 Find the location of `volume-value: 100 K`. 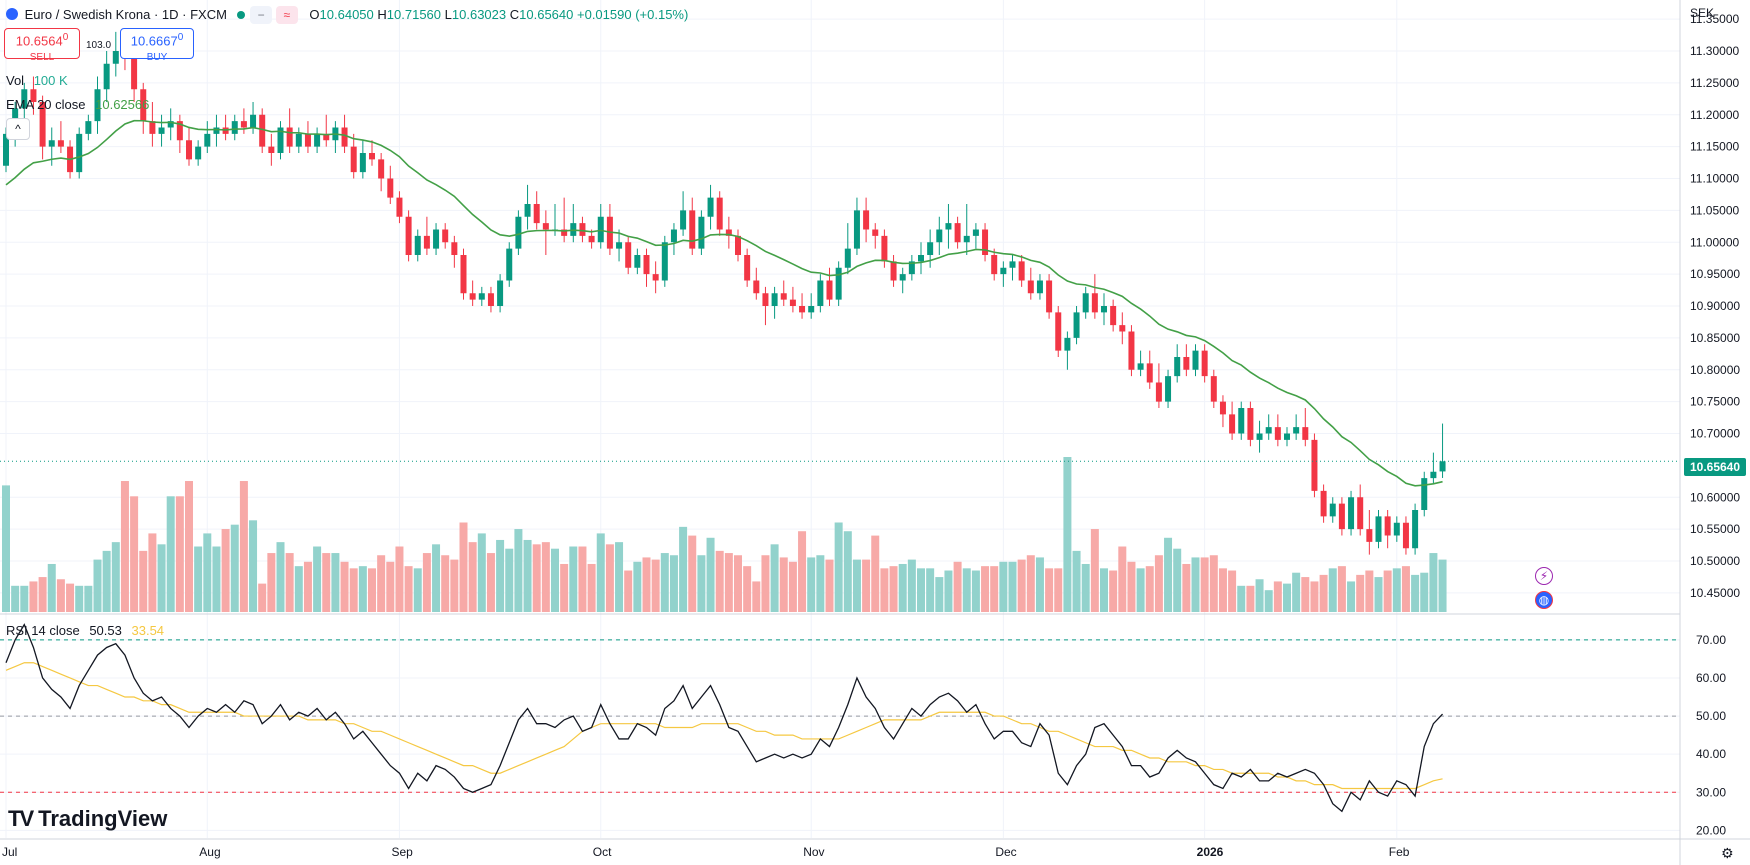

volume-value: 100 K is located at coordinates (50, 80).